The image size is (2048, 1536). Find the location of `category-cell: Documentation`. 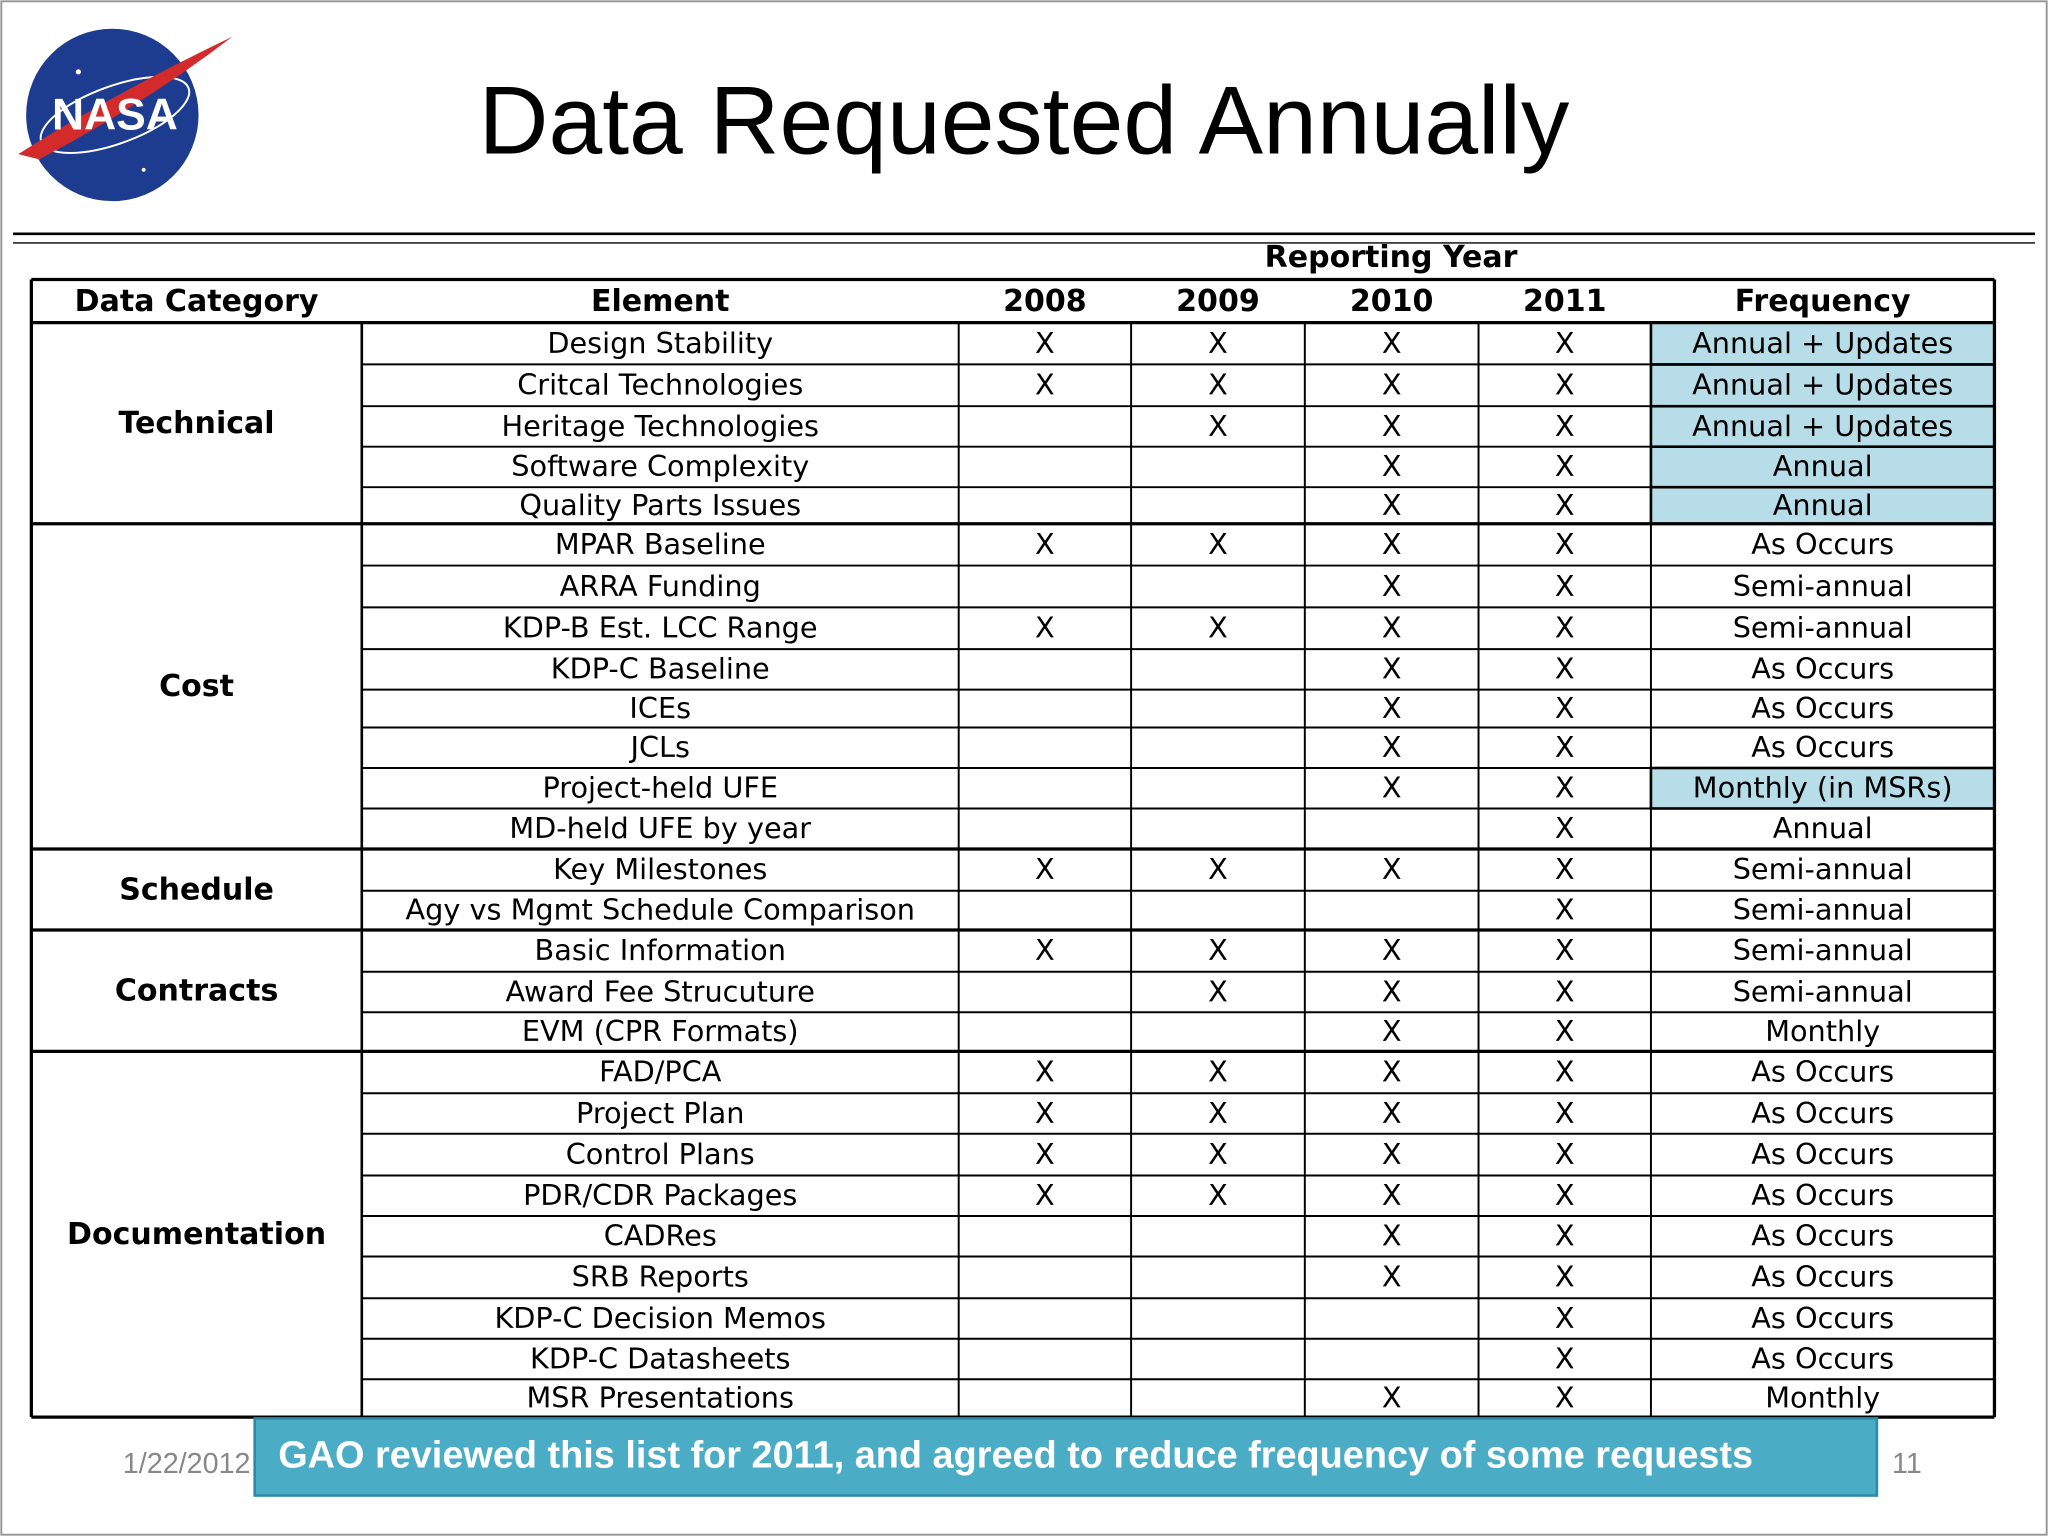

category-cell: Documentation is located at coordinates (196, 1234).